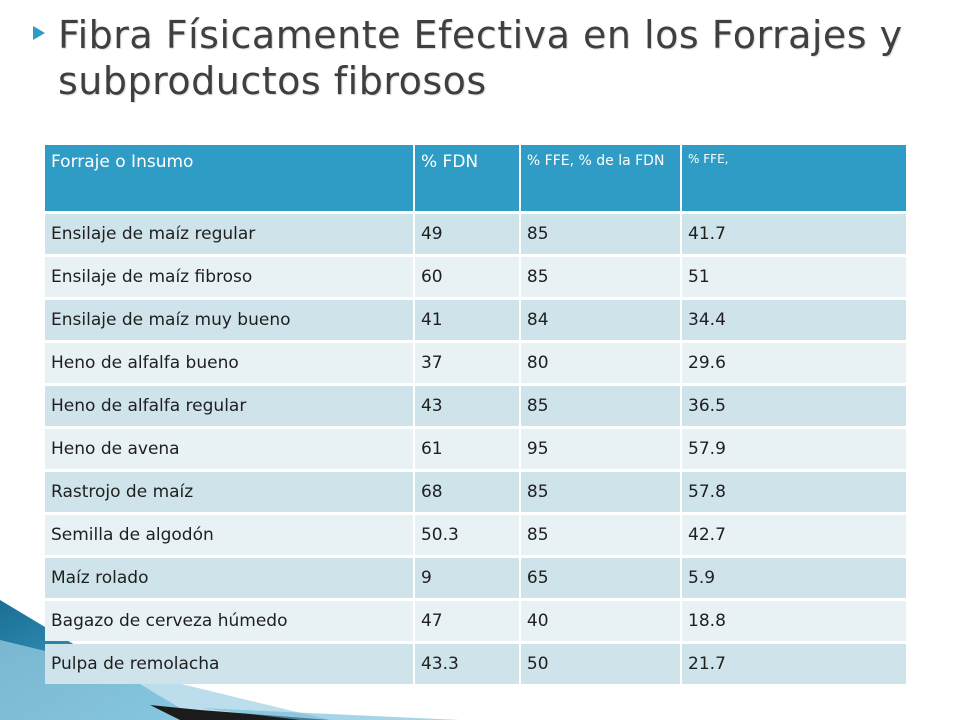 The height and width of the screenshot is (720, 960). What do you see at coordinates (600, 320) in the screenshot?
I see `table-cell: 84` at bounding box center [600, 320].